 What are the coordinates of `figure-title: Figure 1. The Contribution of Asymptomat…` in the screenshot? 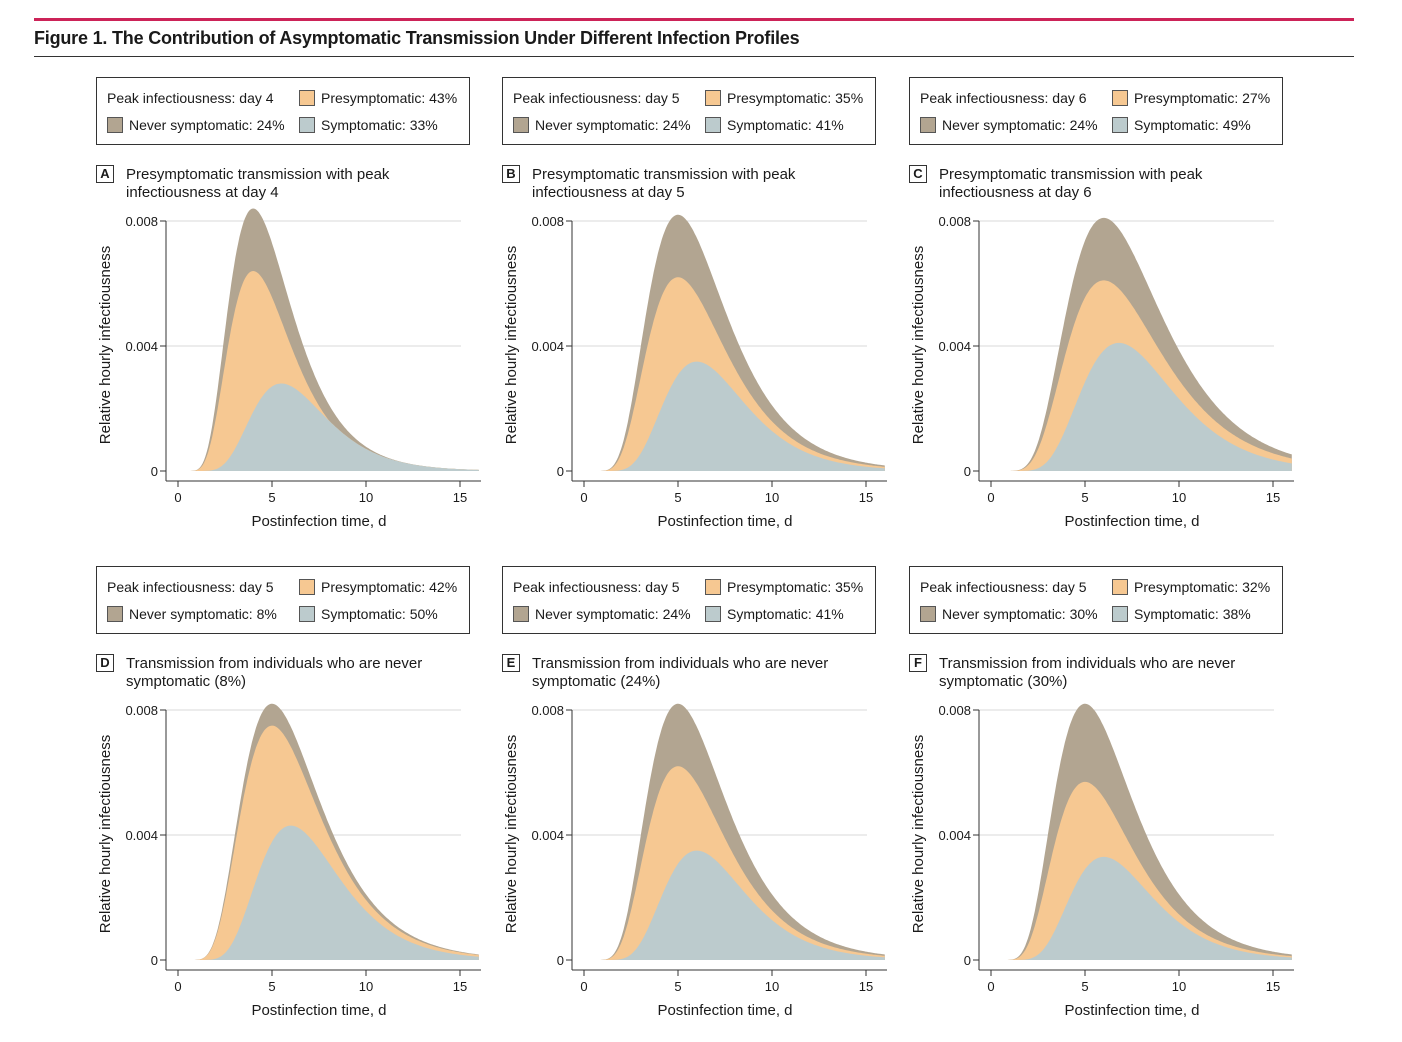 It's located at (417, 38).